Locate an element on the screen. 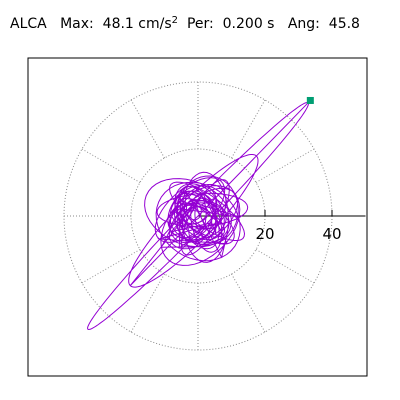  max-value: 48.1 is located at coordinates (118, 24).